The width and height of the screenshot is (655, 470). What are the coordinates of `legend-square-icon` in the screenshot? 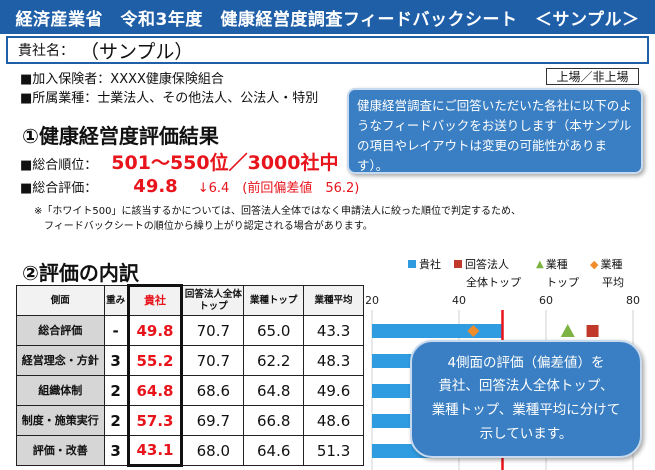 It's located at (458, 264).